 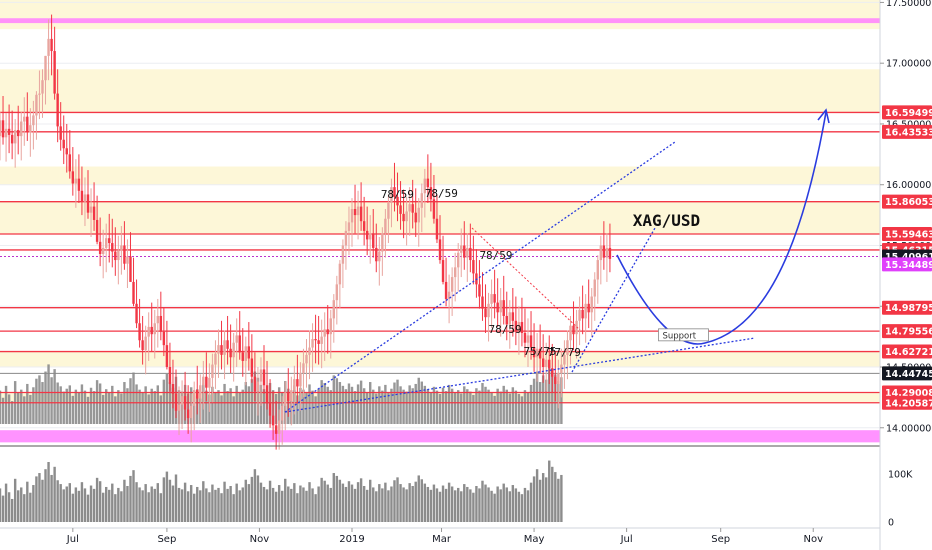 I want to click on y-tick-label: 14.00000, so click(x=908, y=428).